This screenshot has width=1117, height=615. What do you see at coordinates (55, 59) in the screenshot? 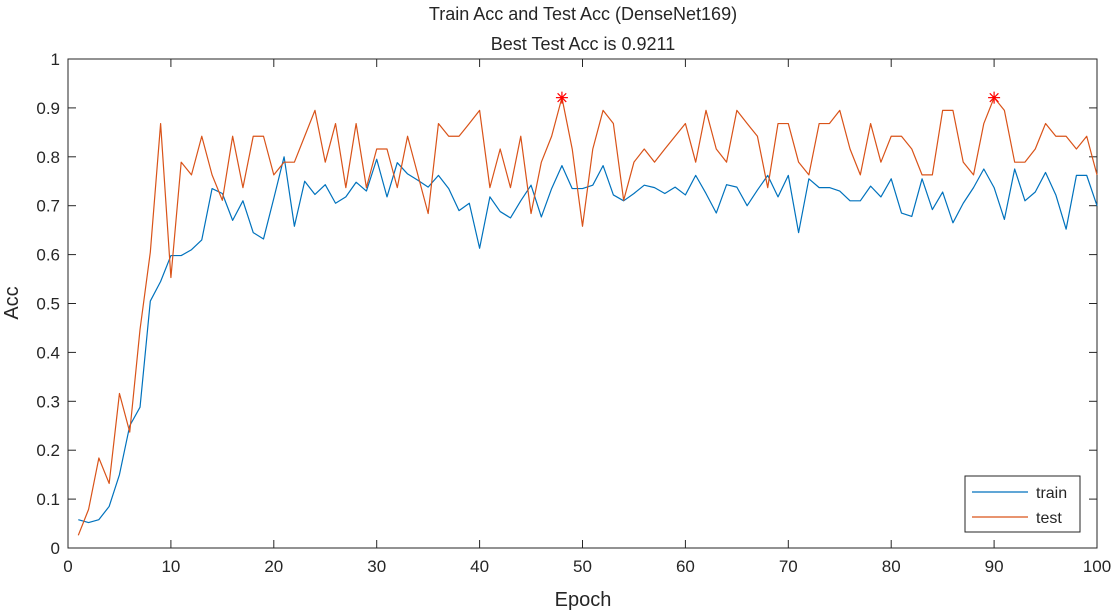
I see `y-tick-label: 1` at bounding box center [55, 59].